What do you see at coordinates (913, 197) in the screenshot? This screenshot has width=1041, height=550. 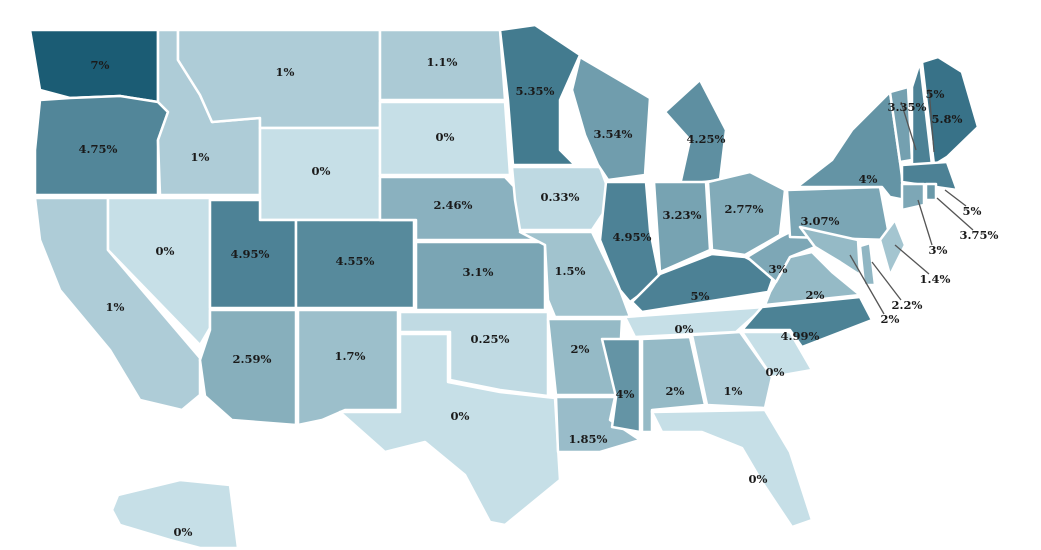 I see `state-ct` at bounding box center [913, 197].